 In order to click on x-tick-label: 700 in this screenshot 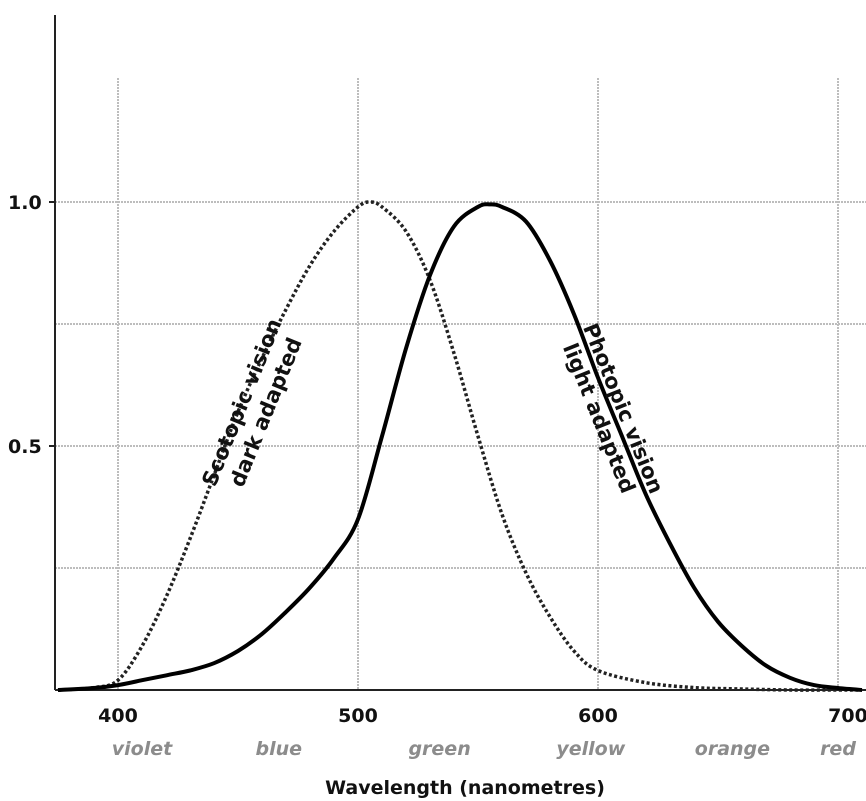, I will do `click(847, 716)`.